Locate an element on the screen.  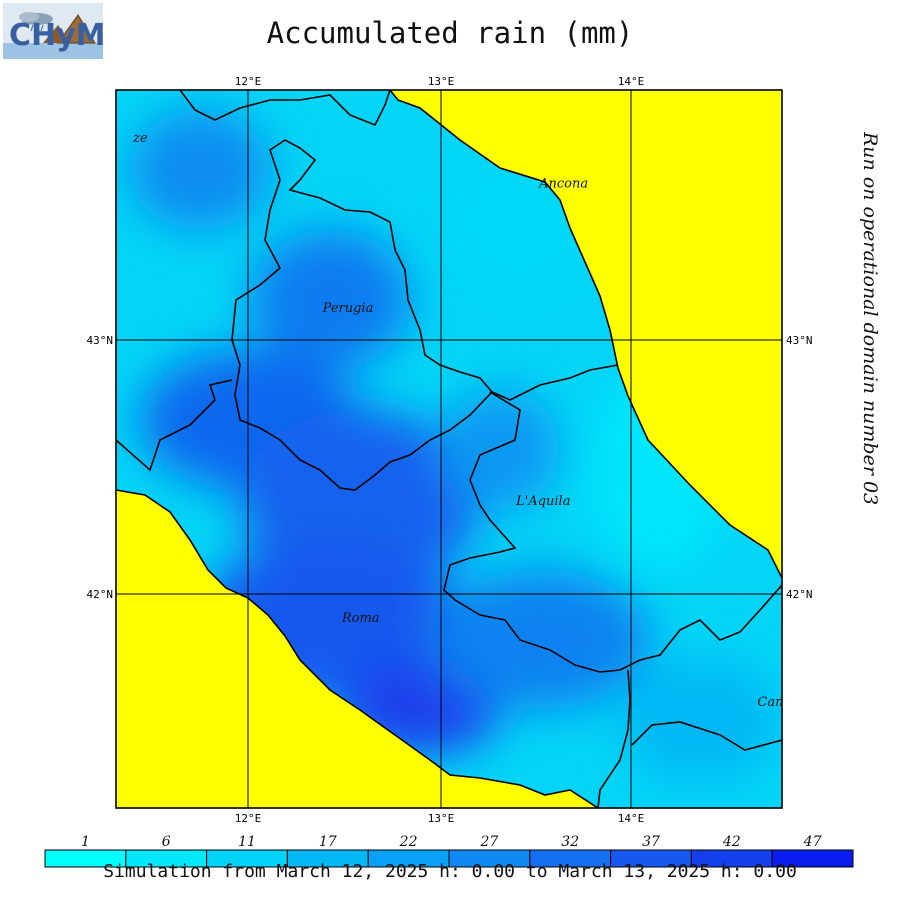
tick-label-top-13: 13°E is located at coordinates (441, 81).